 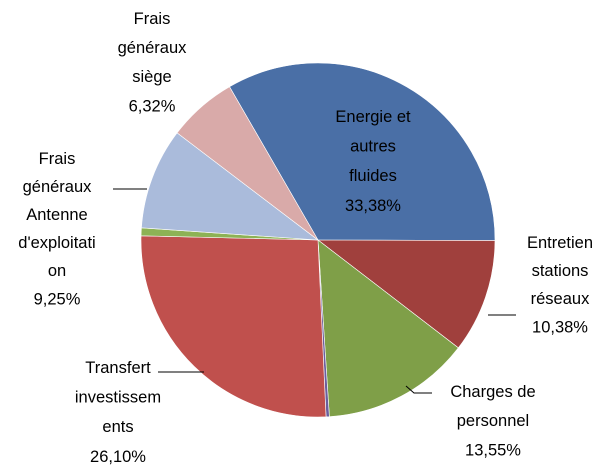 What do you see at coordinates (152, 106) in the screenshot?
I see `slice-value-label: 6,32%` at bounding box center [152, 106].